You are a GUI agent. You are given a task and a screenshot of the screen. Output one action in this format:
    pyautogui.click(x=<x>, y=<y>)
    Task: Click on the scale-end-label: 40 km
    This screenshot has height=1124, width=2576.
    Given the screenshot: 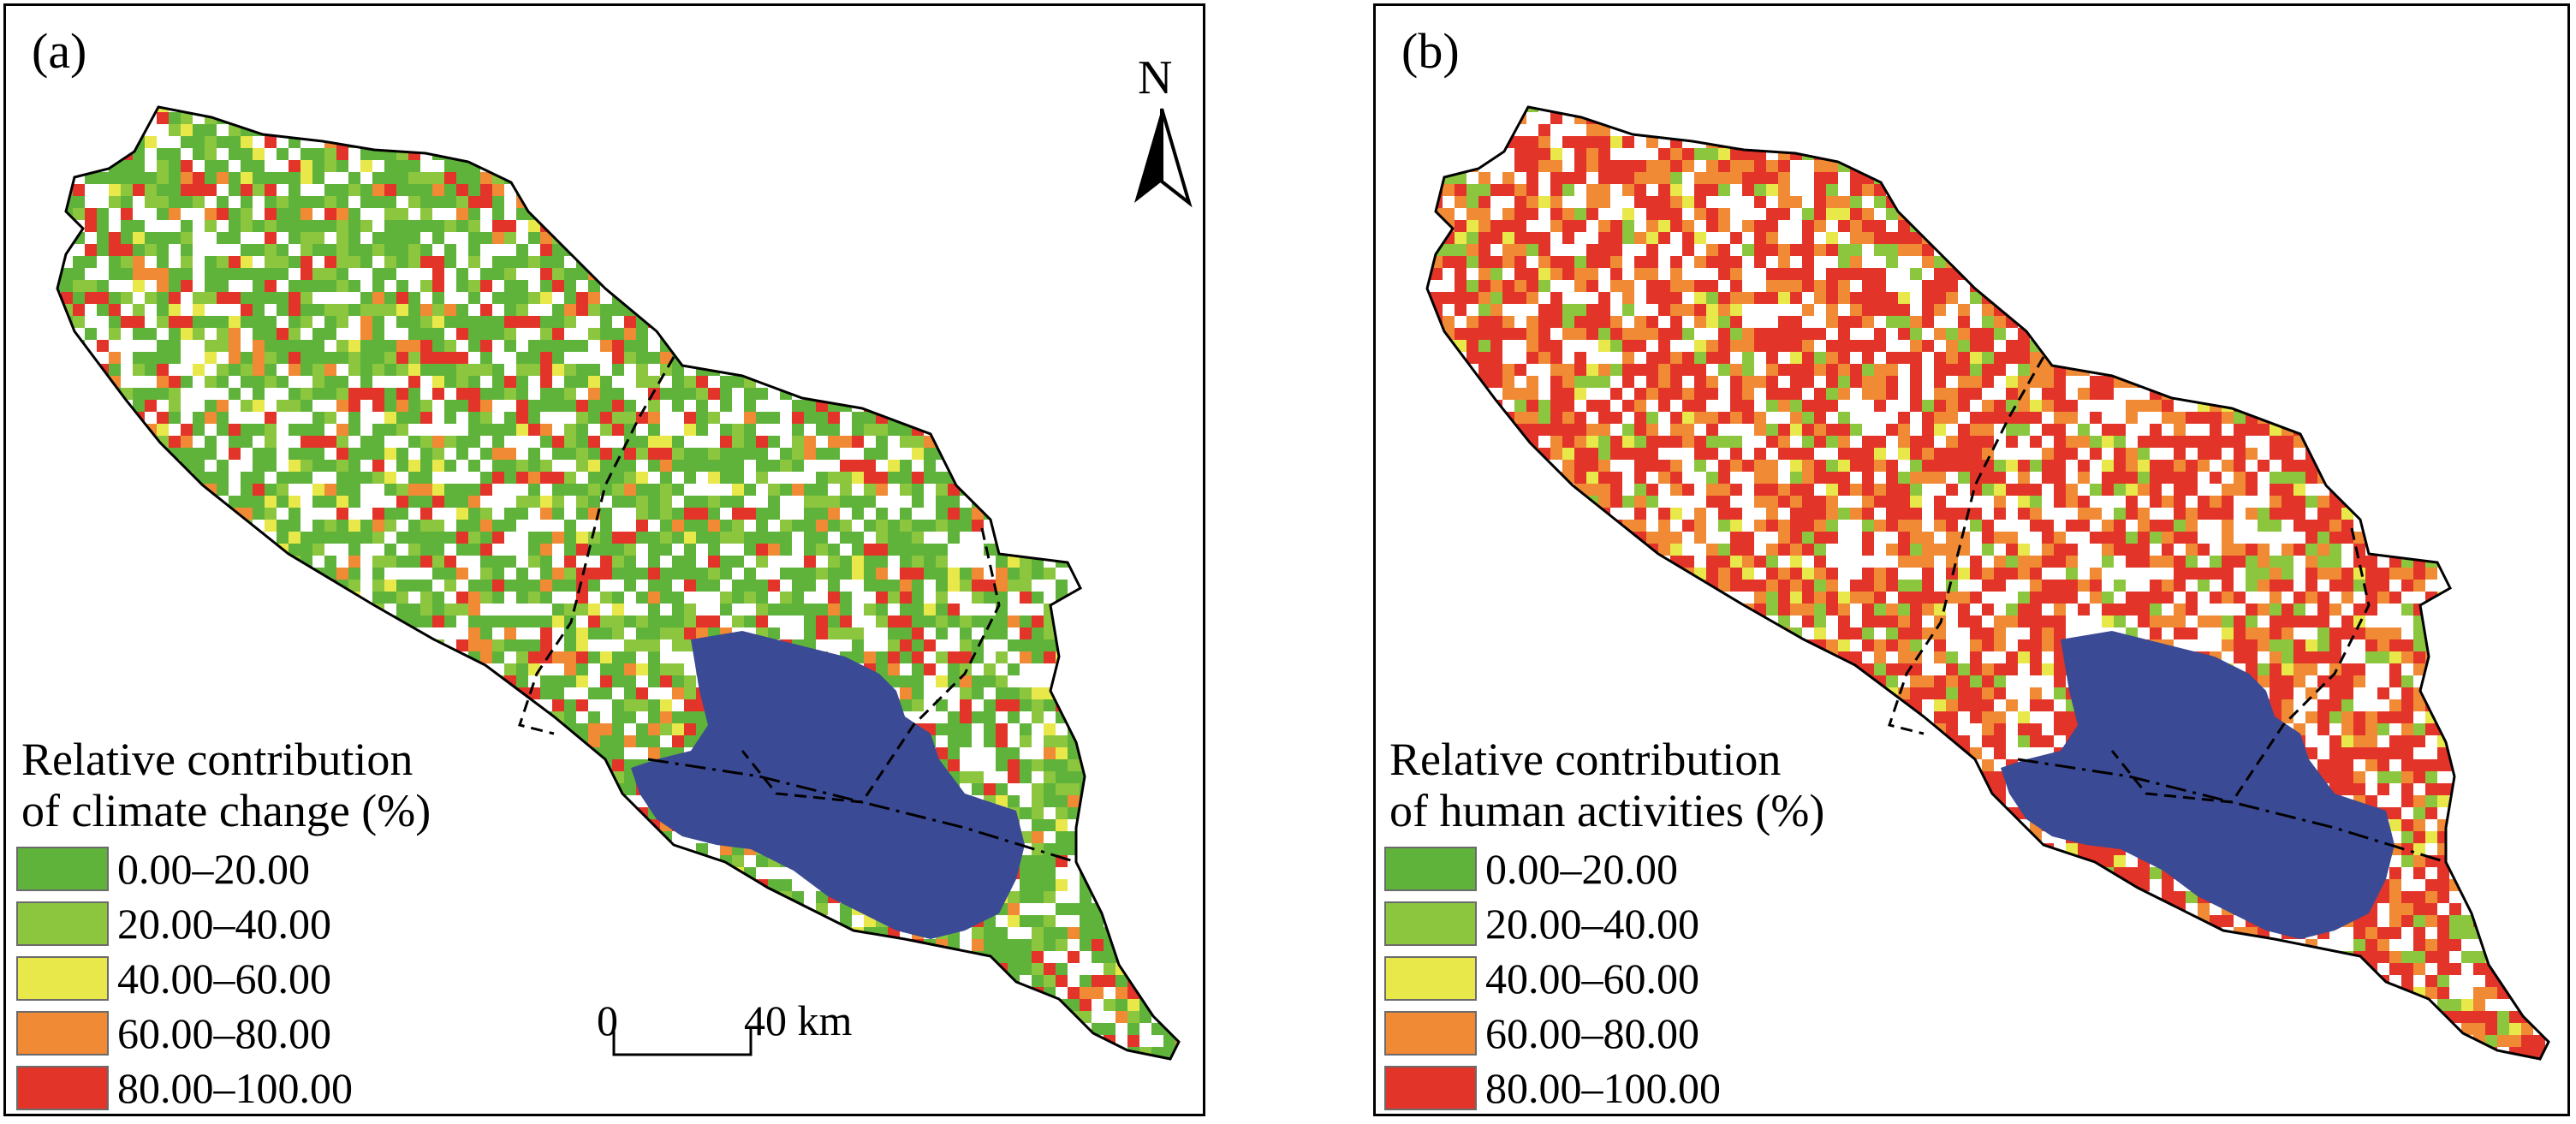 What is the action you would take?
    pyautogui.click(x=799, y=1020)
    